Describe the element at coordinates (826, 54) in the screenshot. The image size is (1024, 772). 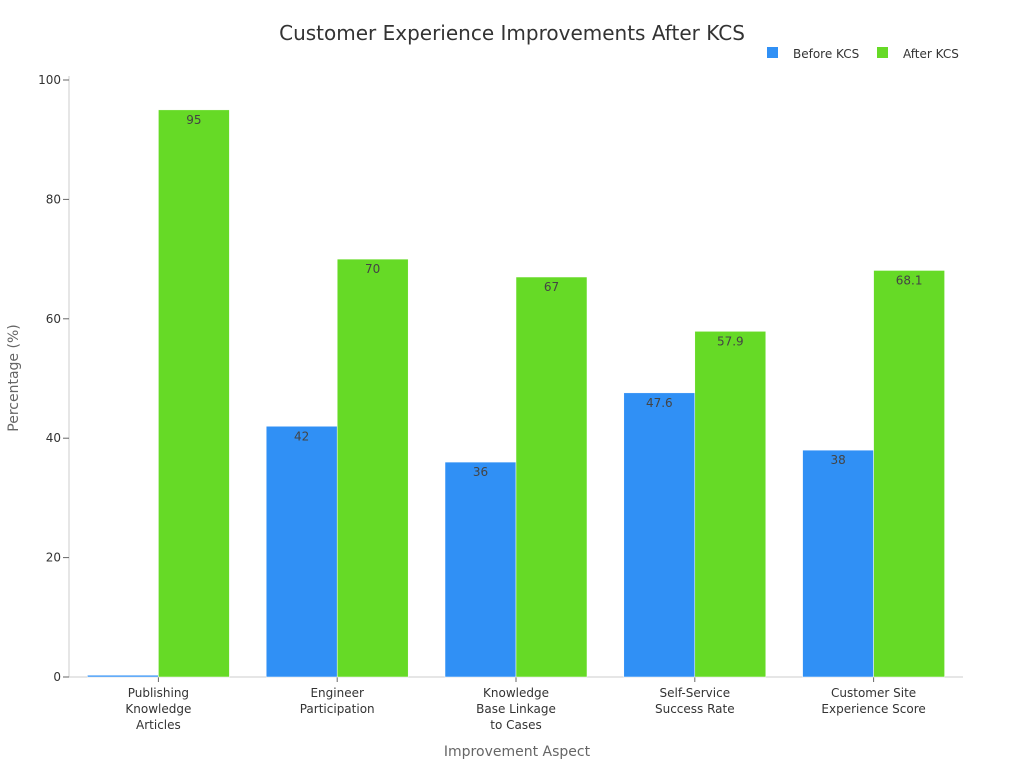
I see `legend-label-before: Before KCS` at that location.